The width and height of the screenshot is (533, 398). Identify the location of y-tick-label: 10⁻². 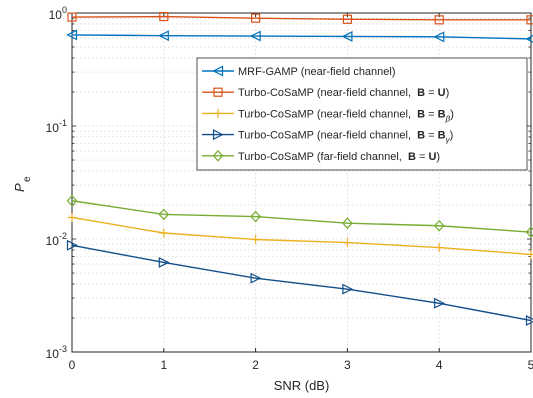
(56, 239).